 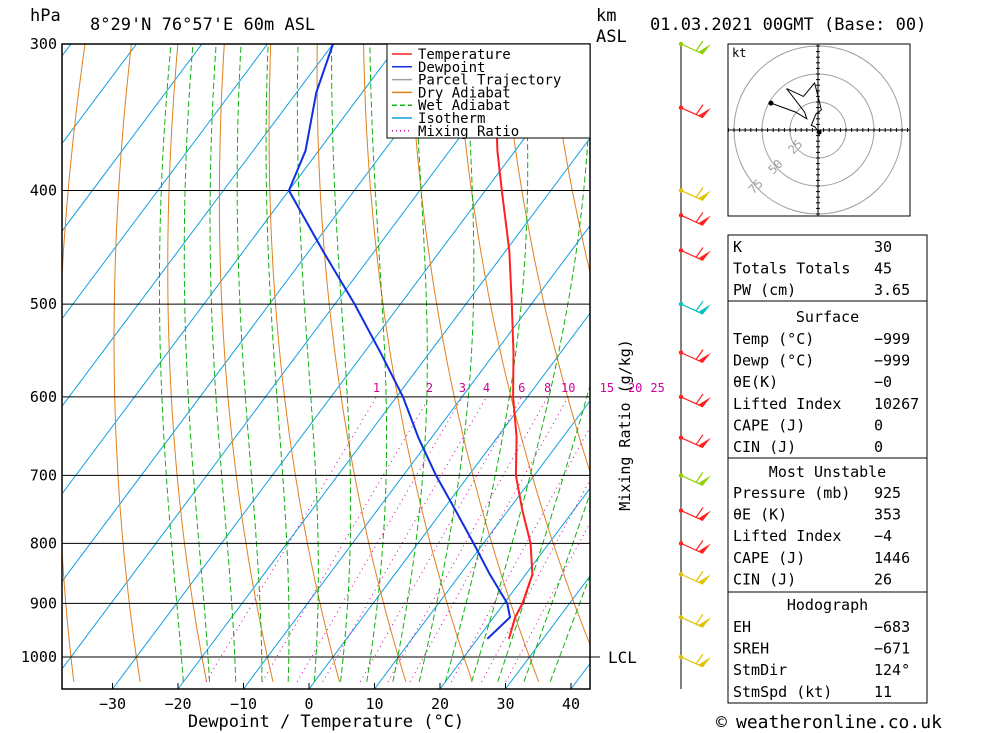 I want to click on wind-profile, so click(x=694, y=364).